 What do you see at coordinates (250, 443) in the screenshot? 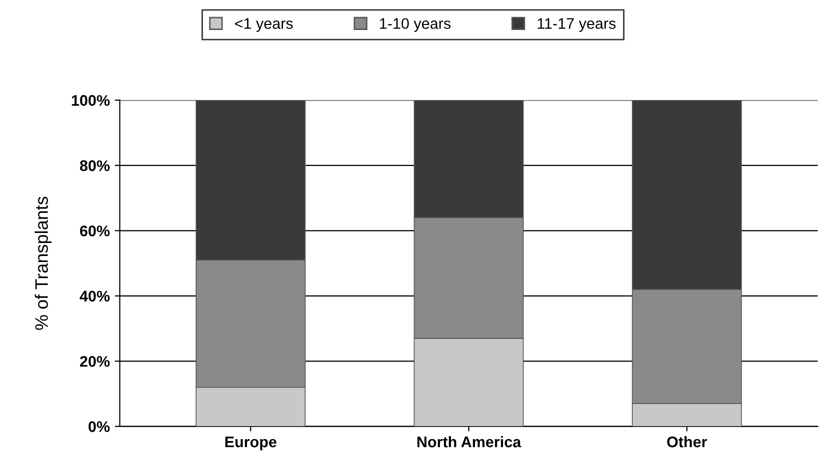
I see `x-tick-label: Europe` at bounding box center [250, 443].